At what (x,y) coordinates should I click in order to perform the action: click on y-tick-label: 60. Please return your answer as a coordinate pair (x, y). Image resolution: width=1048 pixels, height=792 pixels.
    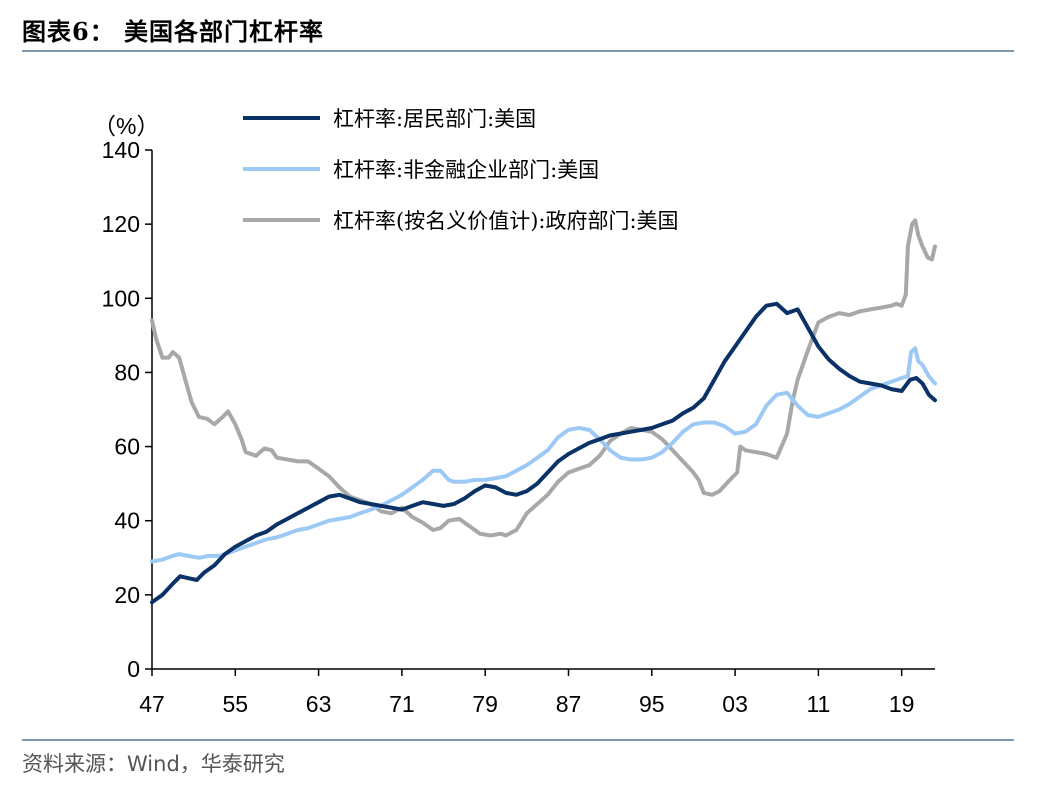
    Looking at the image, I should click on (127, 447).